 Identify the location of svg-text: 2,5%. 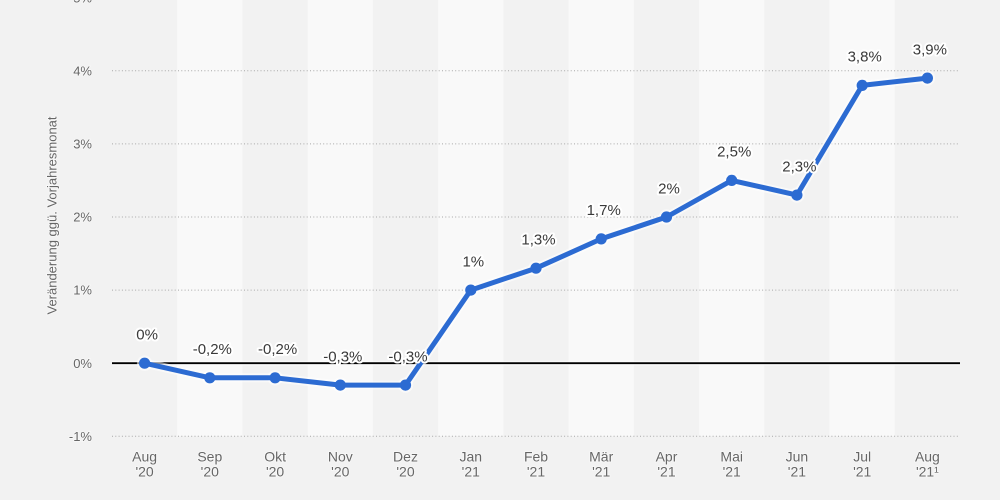
(734, 152).